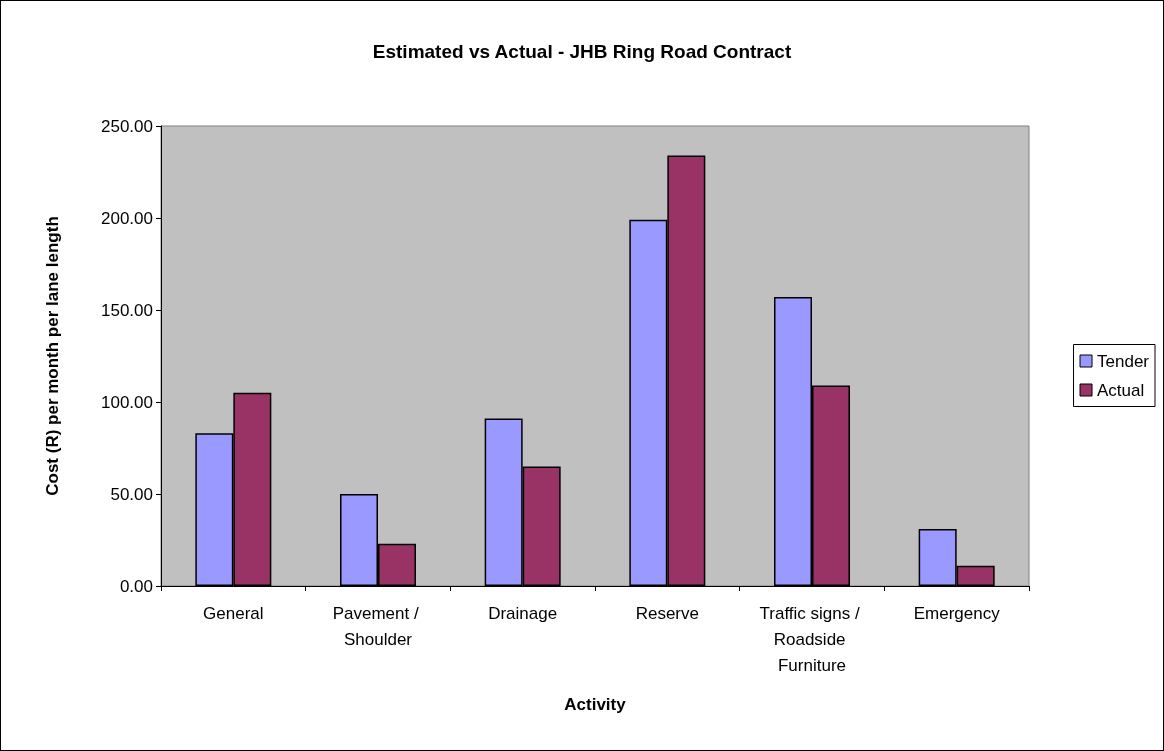  What do you see at coordinates (957, 613) in the screenshot?
I see `x-tick-label: Emergency` at bounding box center [957, 613].